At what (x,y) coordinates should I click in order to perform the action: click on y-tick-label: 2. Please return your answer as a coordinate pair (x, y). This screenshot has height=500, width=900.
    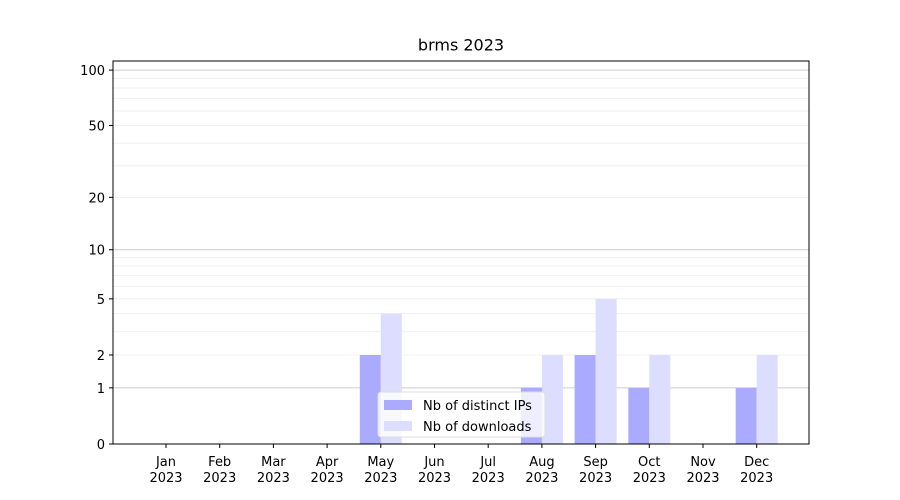
    Looking at the image, I should click on (101, 356).